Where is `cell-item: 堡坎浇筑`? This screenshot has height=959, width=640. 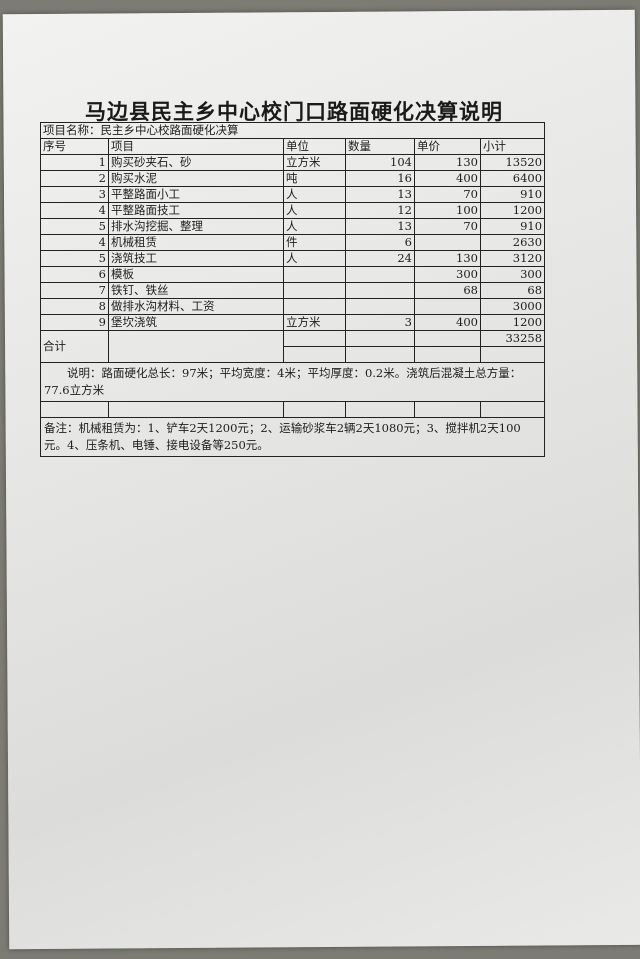
cell-item: 堡坎浇筑 is located at coordinates (196, 322).